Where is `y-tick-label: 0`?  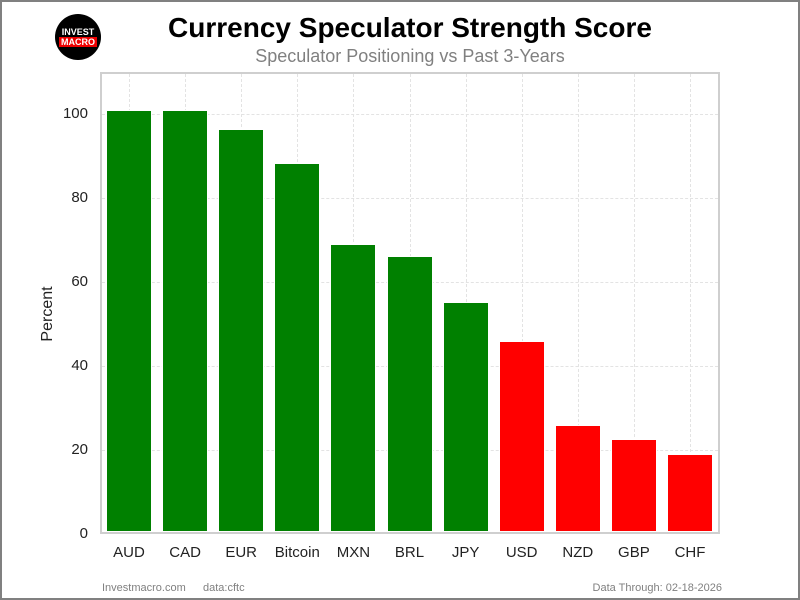 y-tick-label: 0 is located at coordinates (83, 533).